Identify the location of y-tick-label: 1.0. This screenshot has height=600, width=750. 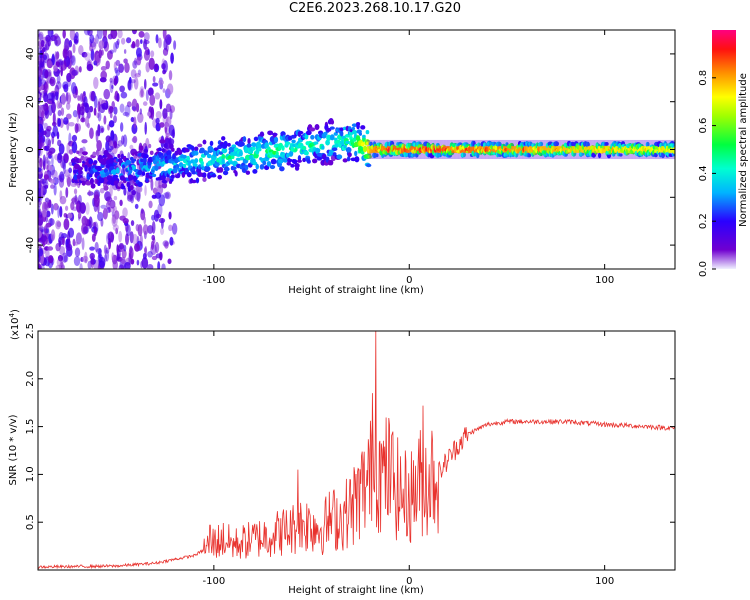
(30, 474).